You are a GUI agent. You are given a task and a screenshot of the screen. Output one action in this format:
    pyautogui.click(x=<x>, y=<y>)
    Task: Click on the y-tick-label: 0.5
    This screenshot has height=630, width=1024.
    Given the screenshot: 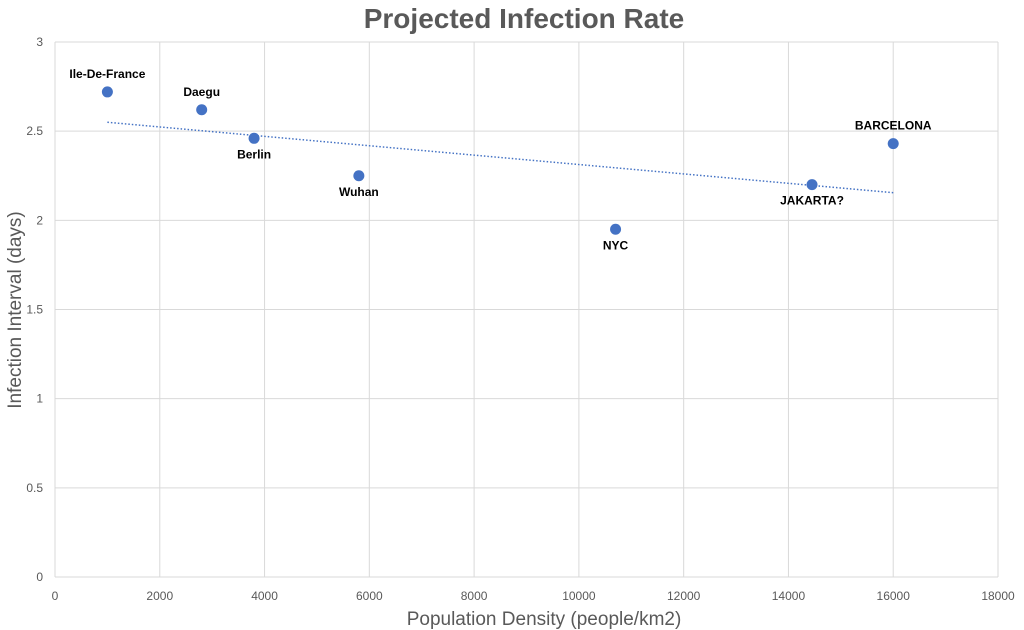 What is the action you would take?
    pyautogui.click(x=34, y=488)
    